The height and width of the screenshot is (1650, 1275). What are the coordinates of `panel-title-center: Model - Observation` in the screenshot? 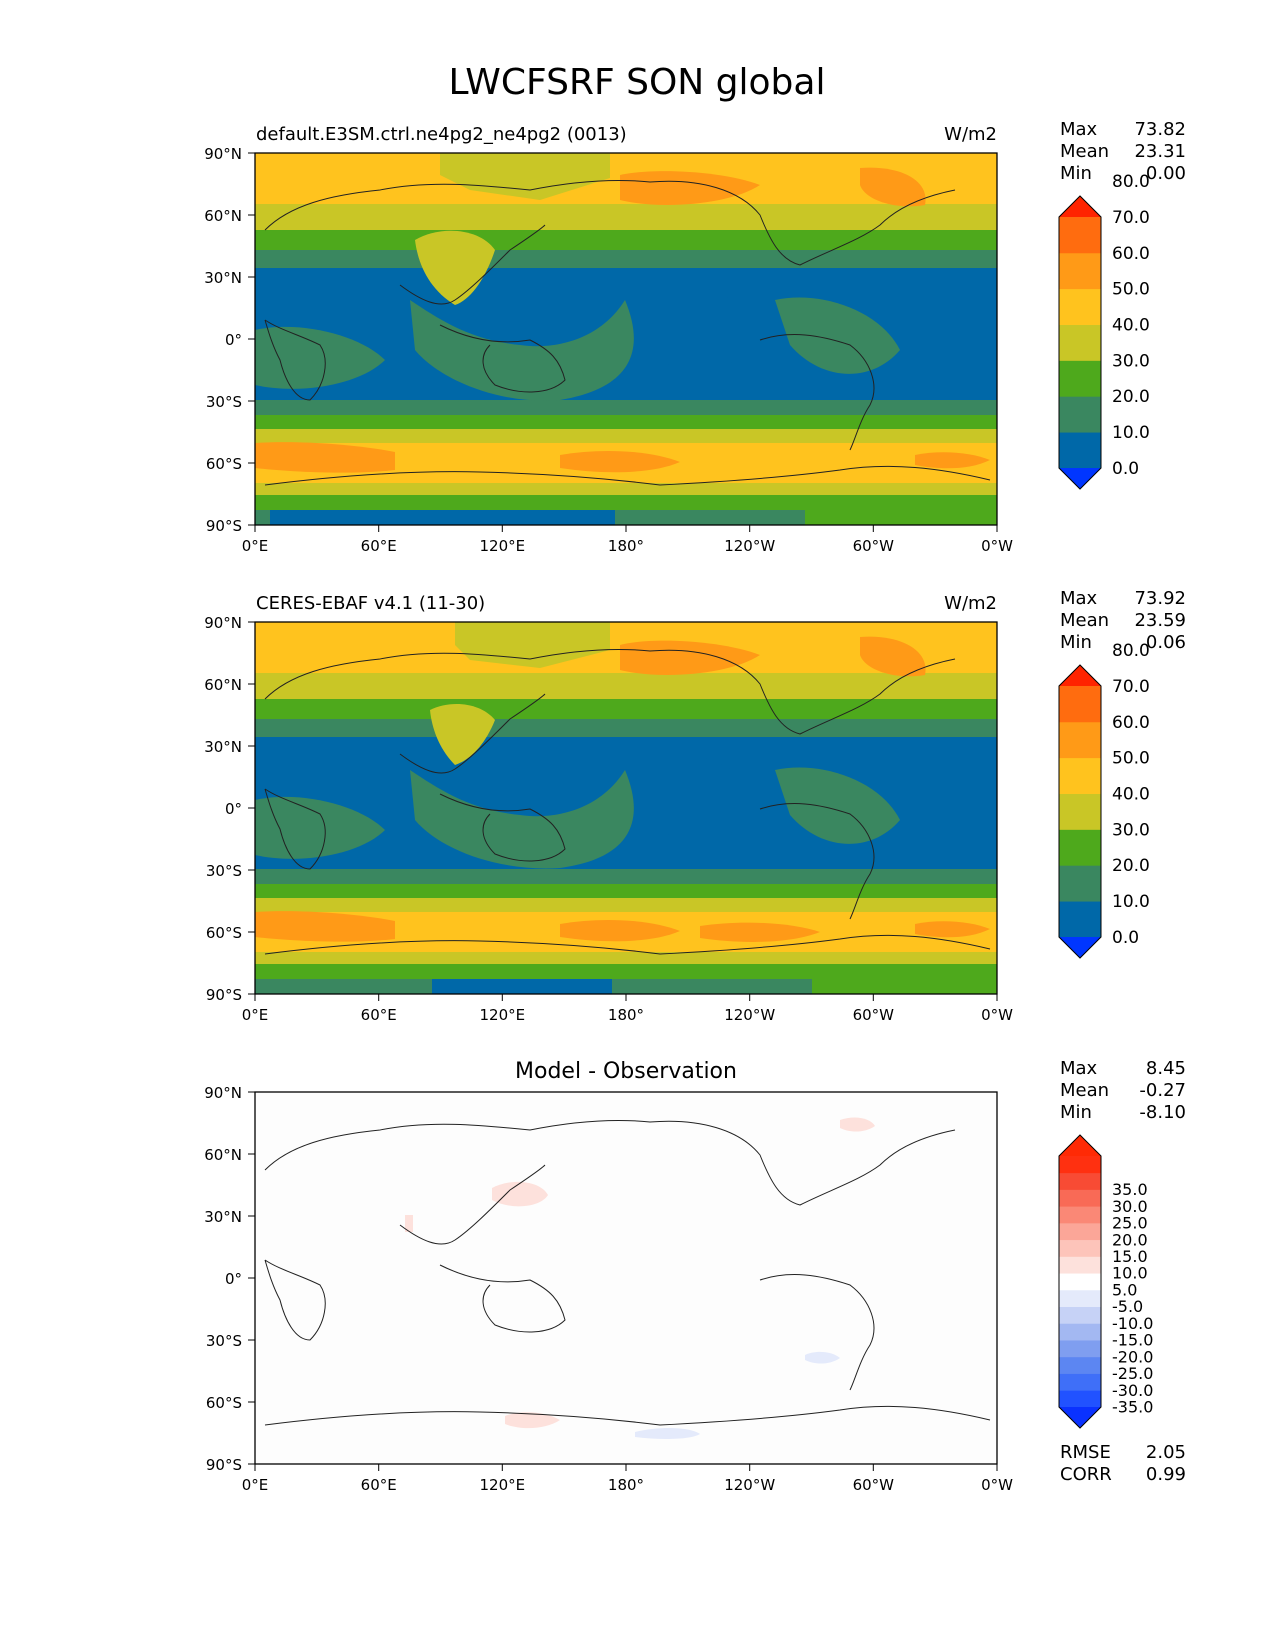 It's located at (626, 1071).